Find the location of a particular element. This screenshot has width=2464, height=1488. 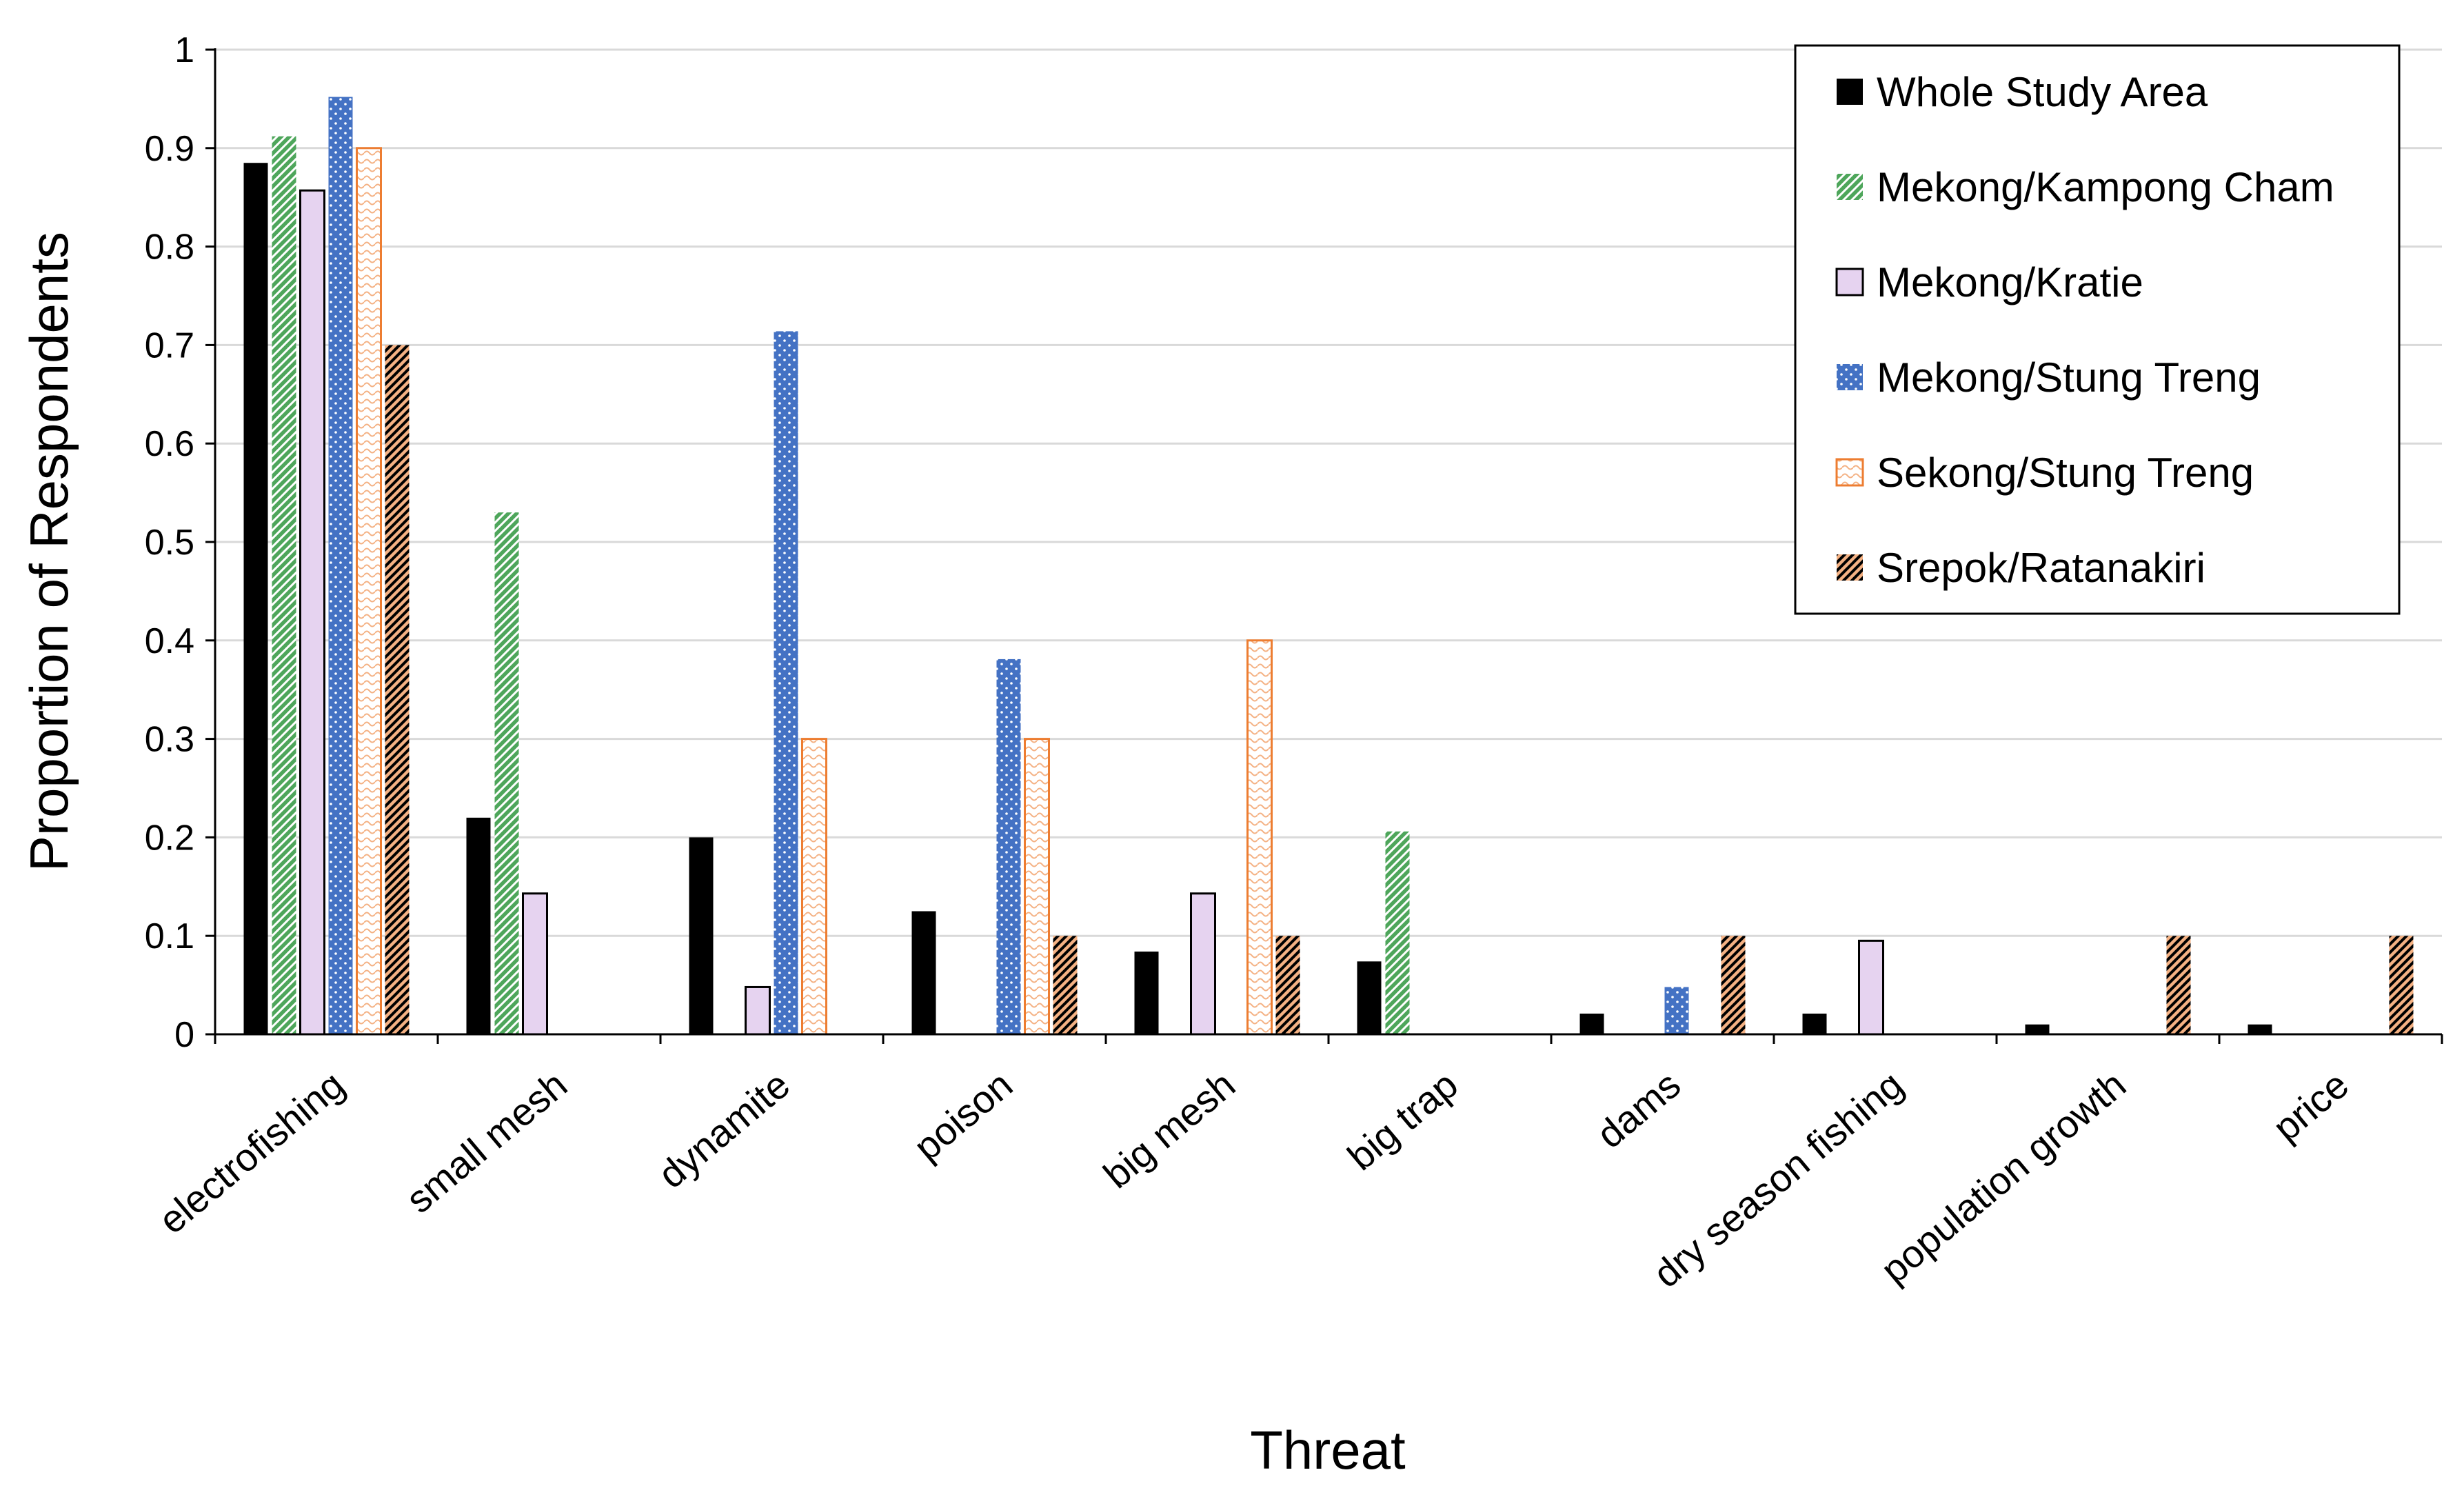

legend-label-sekong-stung-treng: Sekong/Stung Treng is located at coordinates (2065, 473).